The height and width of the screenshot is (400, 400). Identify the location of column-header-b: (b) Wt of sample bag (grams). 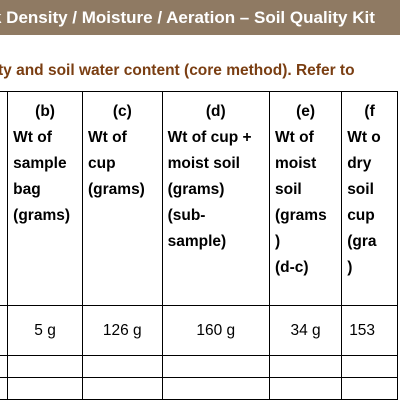
(45, 198).